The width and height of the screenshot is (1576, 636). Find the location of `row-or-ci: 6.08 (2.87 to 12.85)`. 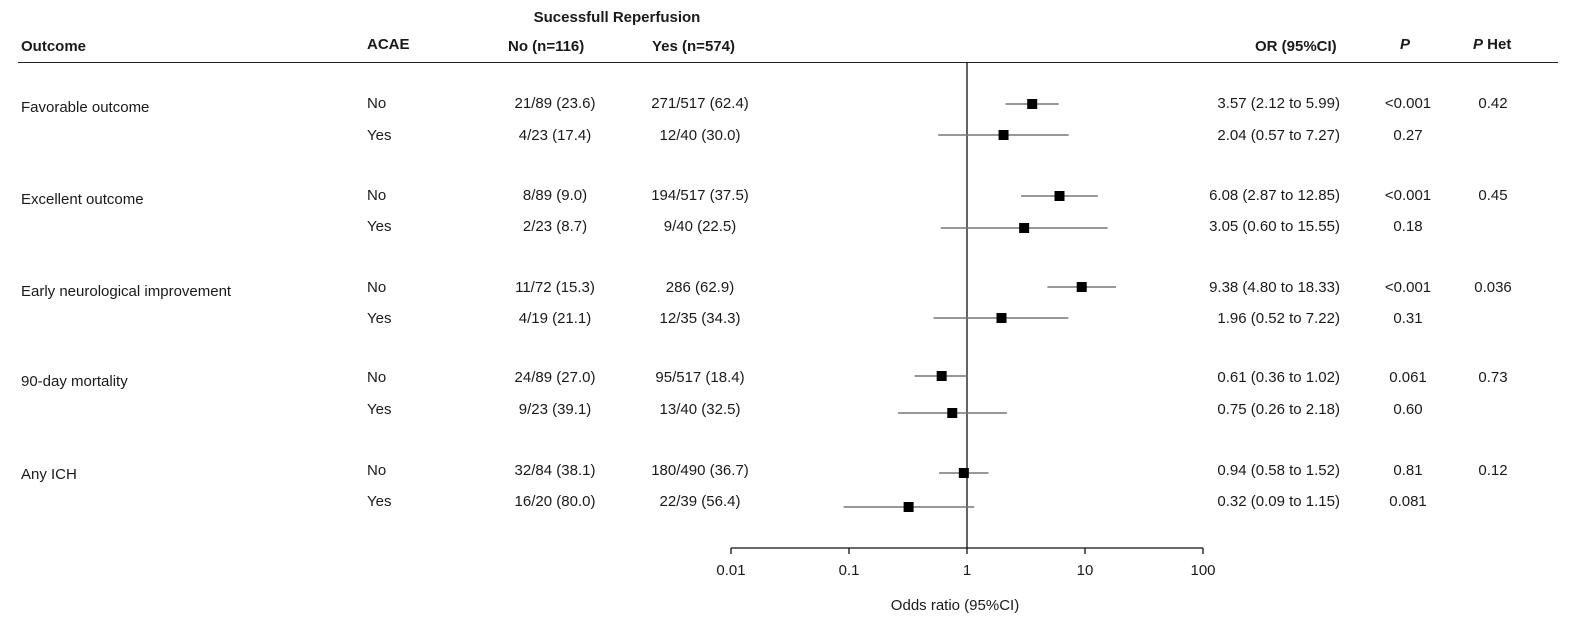

row-or-ci: 6.08 (2.87 to 12.85) is located at coordinates (1274, 195).